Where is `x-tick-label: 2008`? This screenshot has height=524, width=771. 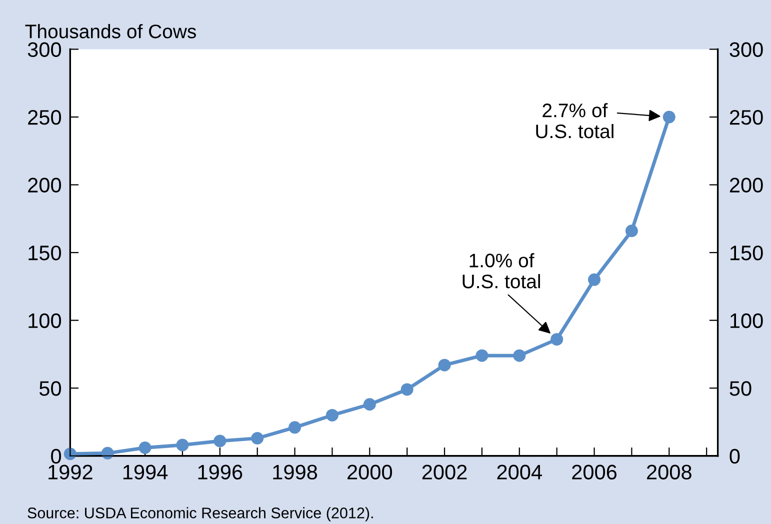
x-tick-label: 2008 is located at coordinates (669, 472).